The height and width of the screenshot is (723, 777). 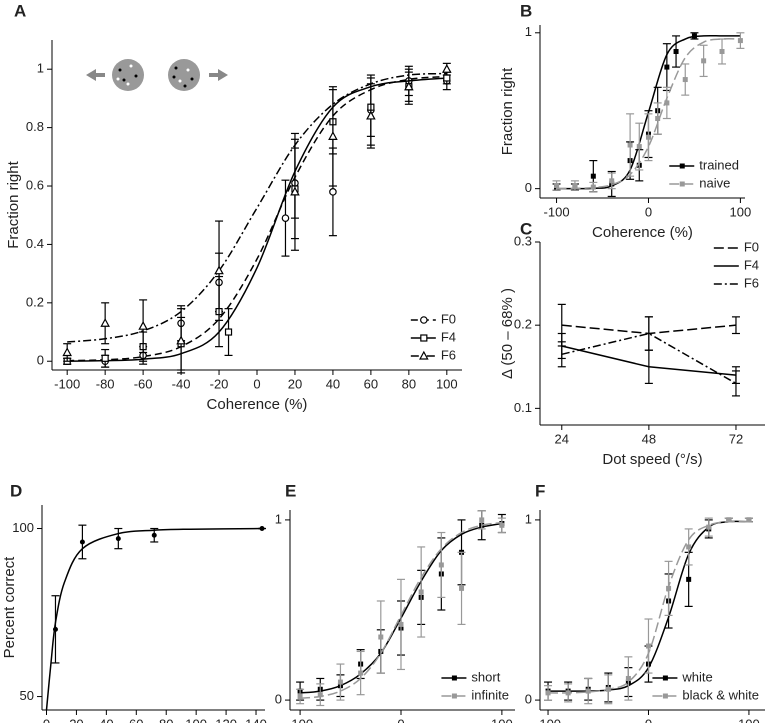 What do you see at coordinates (23, 527) in the screenshot?
I see `y-tick-label: 100` at bounding box center [23, 527].